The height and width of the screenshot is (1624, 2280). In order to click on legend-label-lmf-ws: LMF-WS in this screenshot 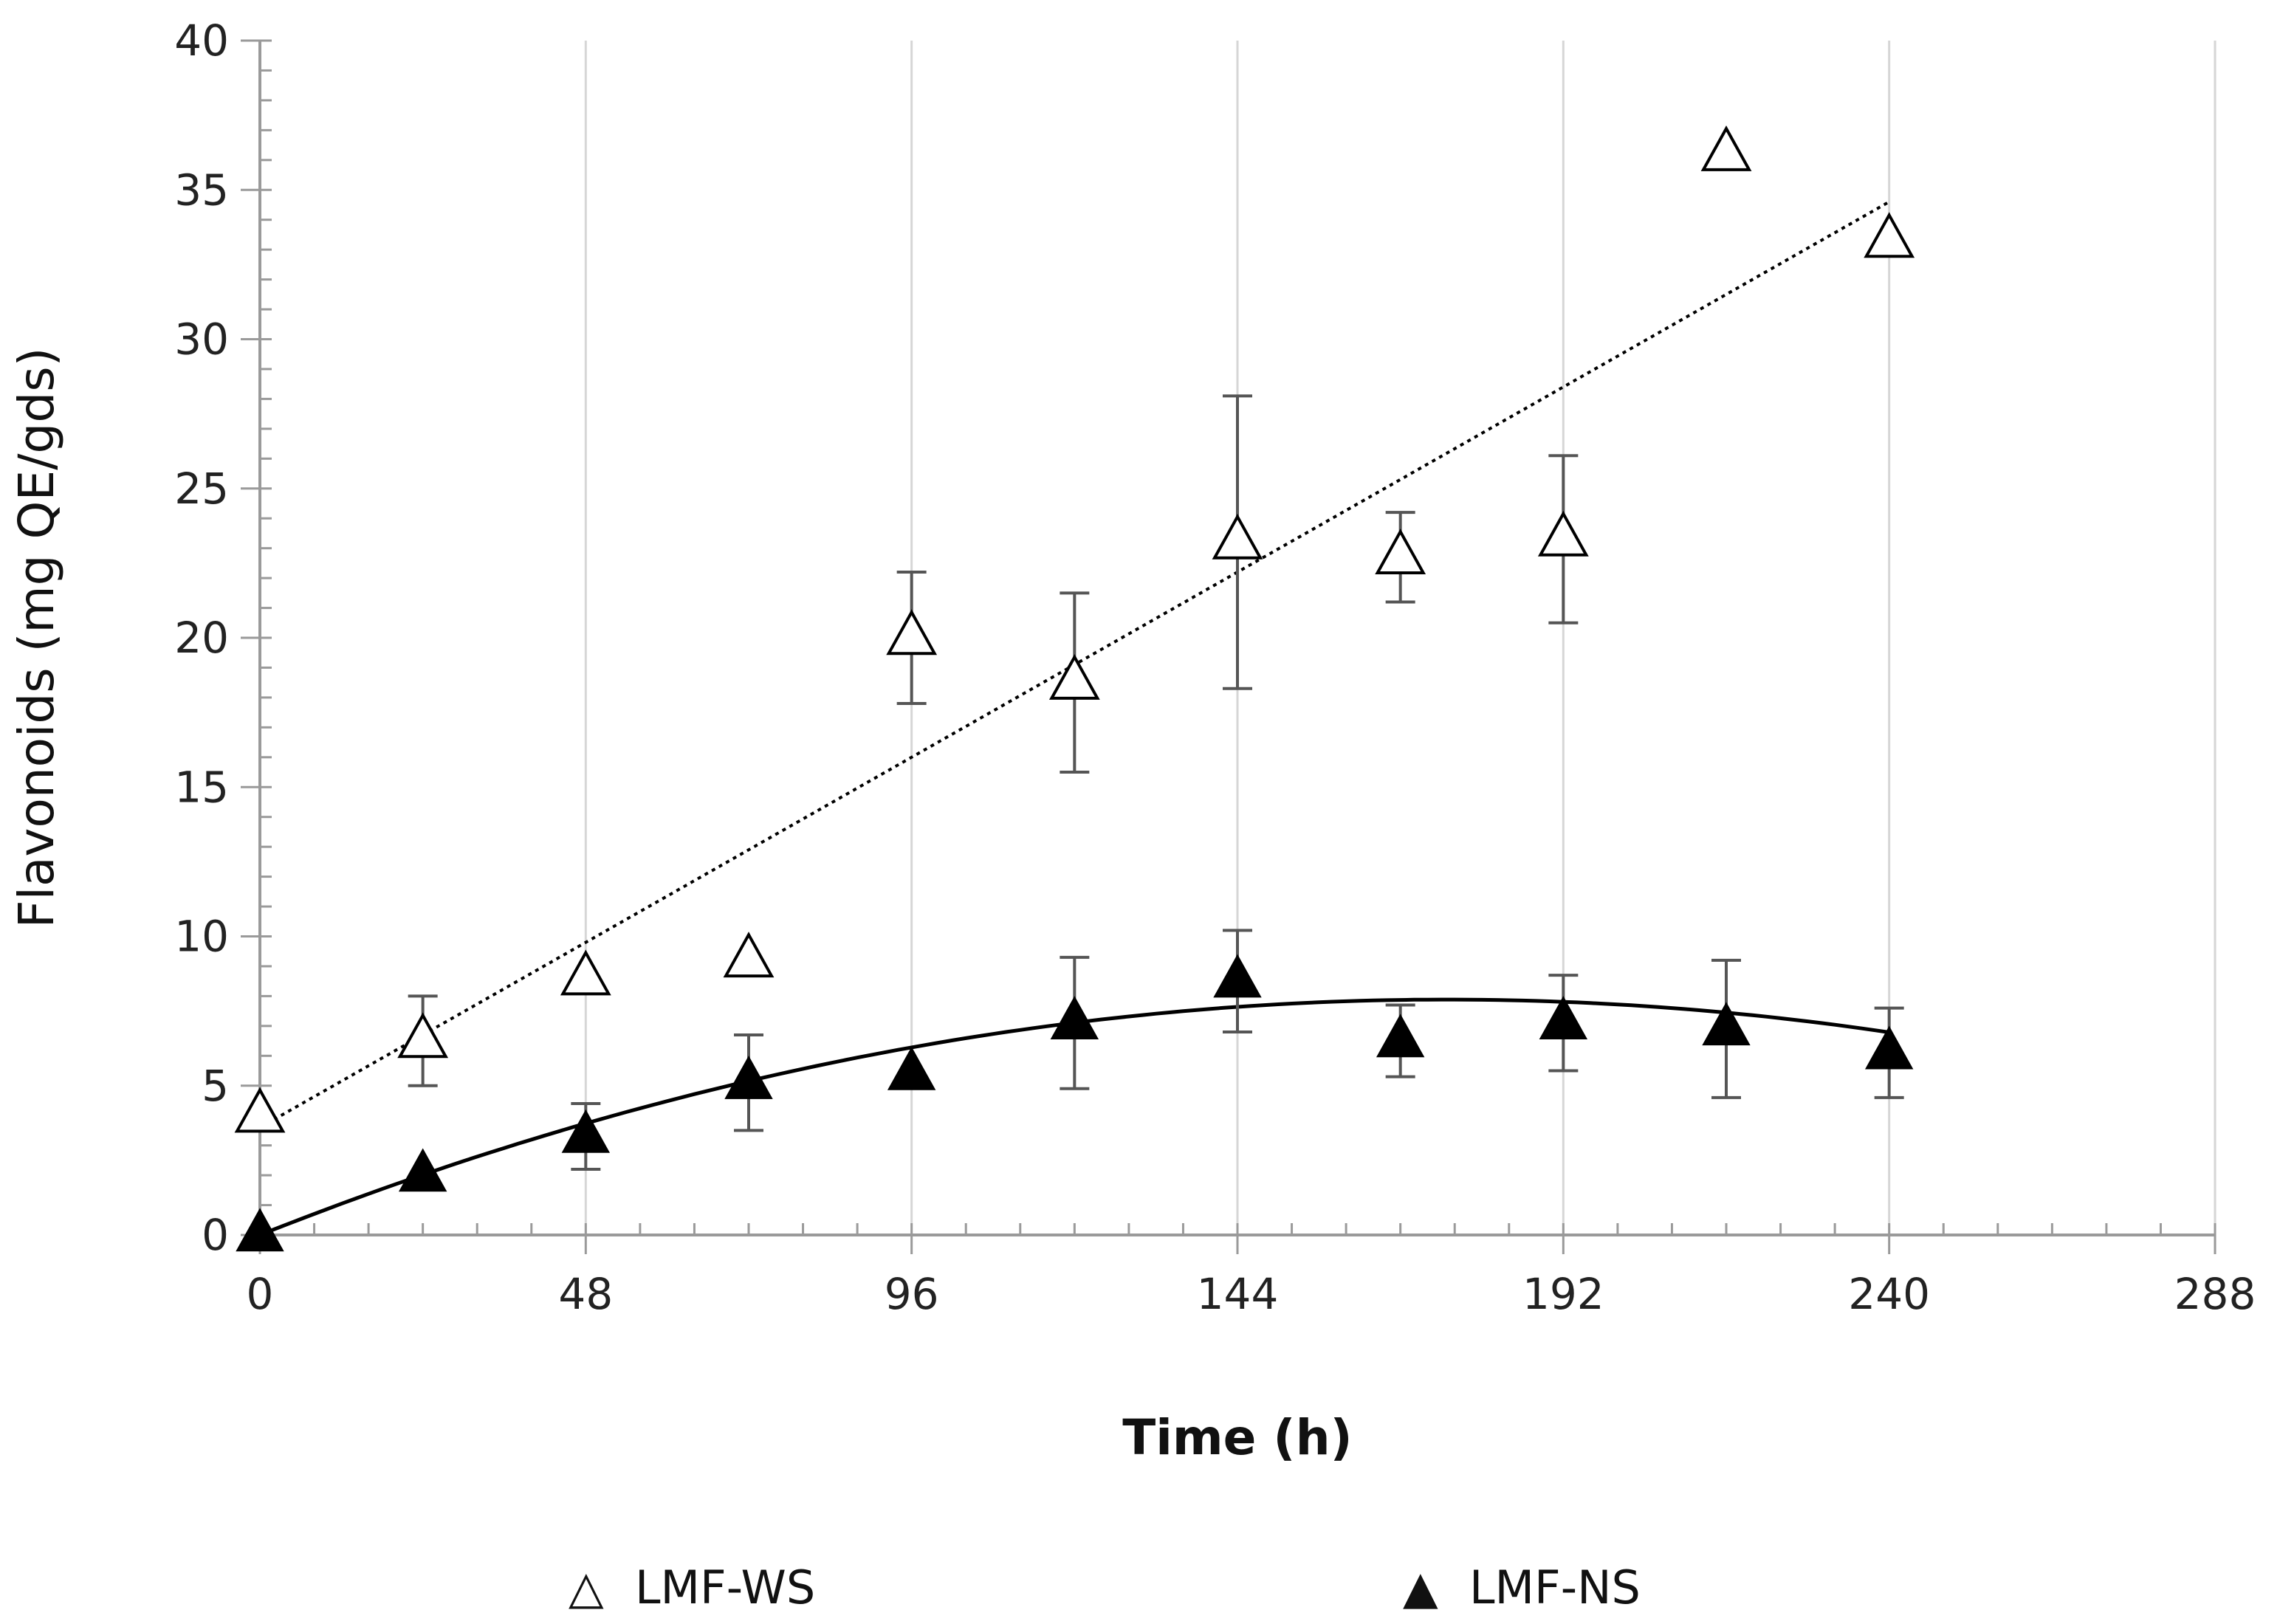, I will do `click(725, 1587)`.